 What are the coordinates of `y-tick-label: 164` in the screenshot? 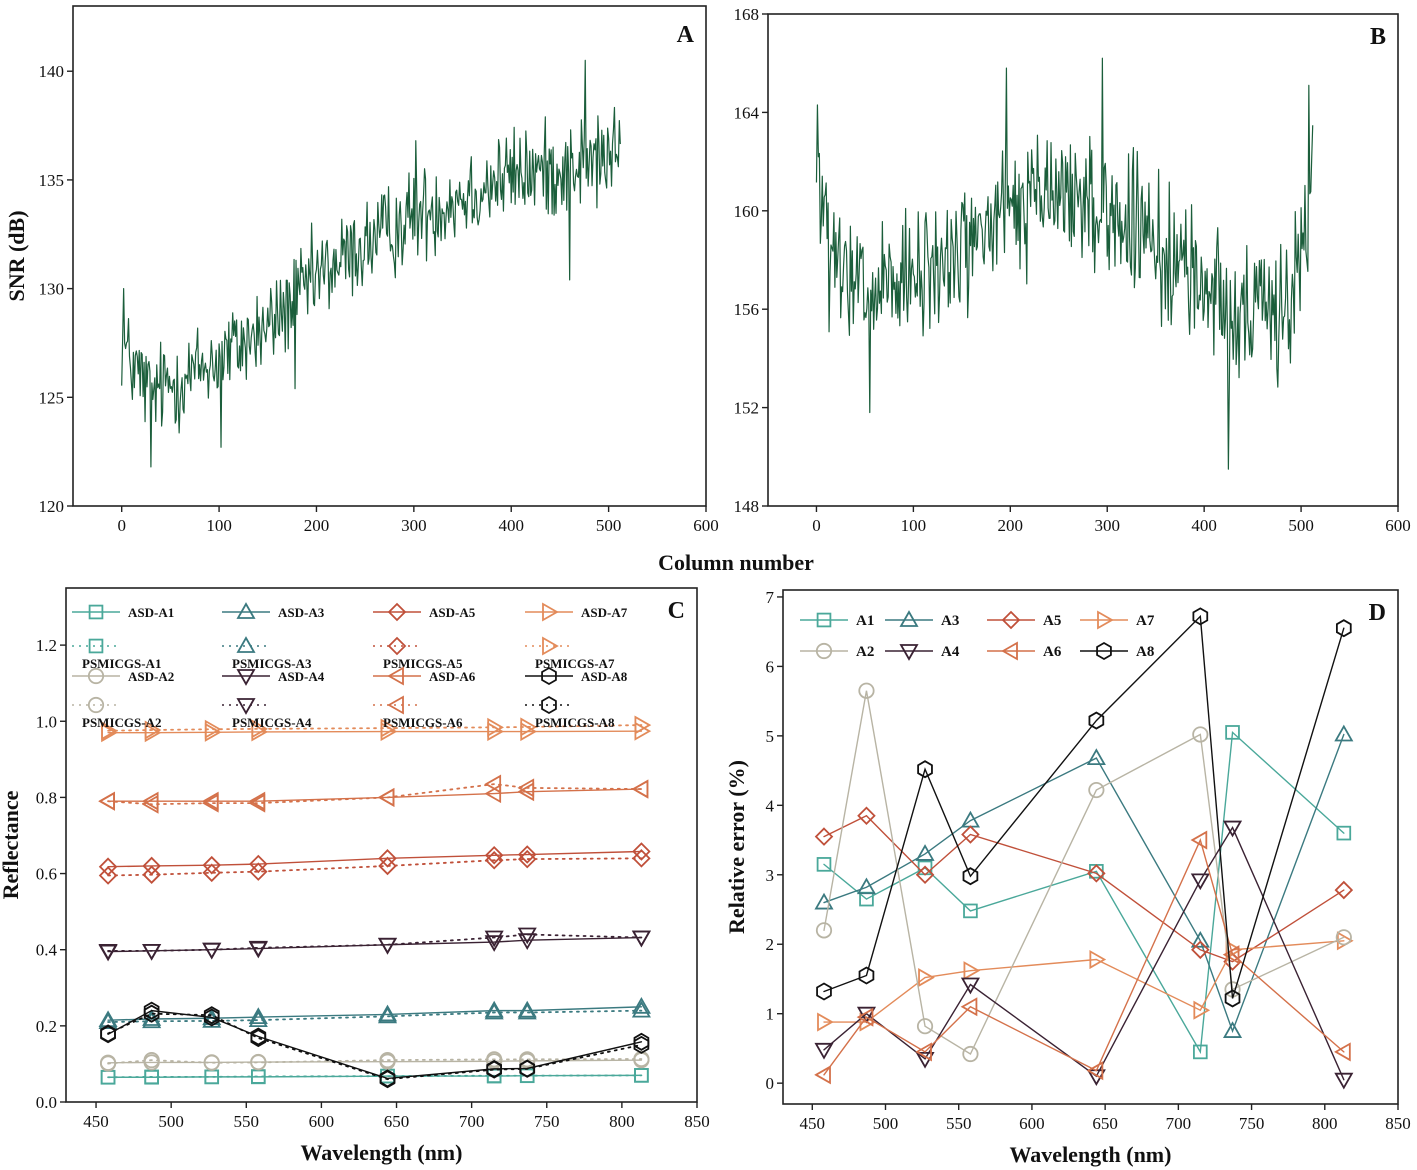 It's located at (747, 112).